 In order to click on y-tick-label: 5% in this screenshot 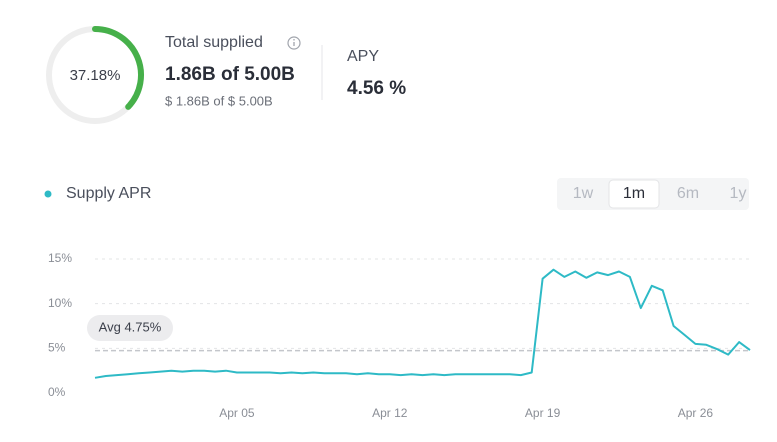, I will do `click(57, 348)`.